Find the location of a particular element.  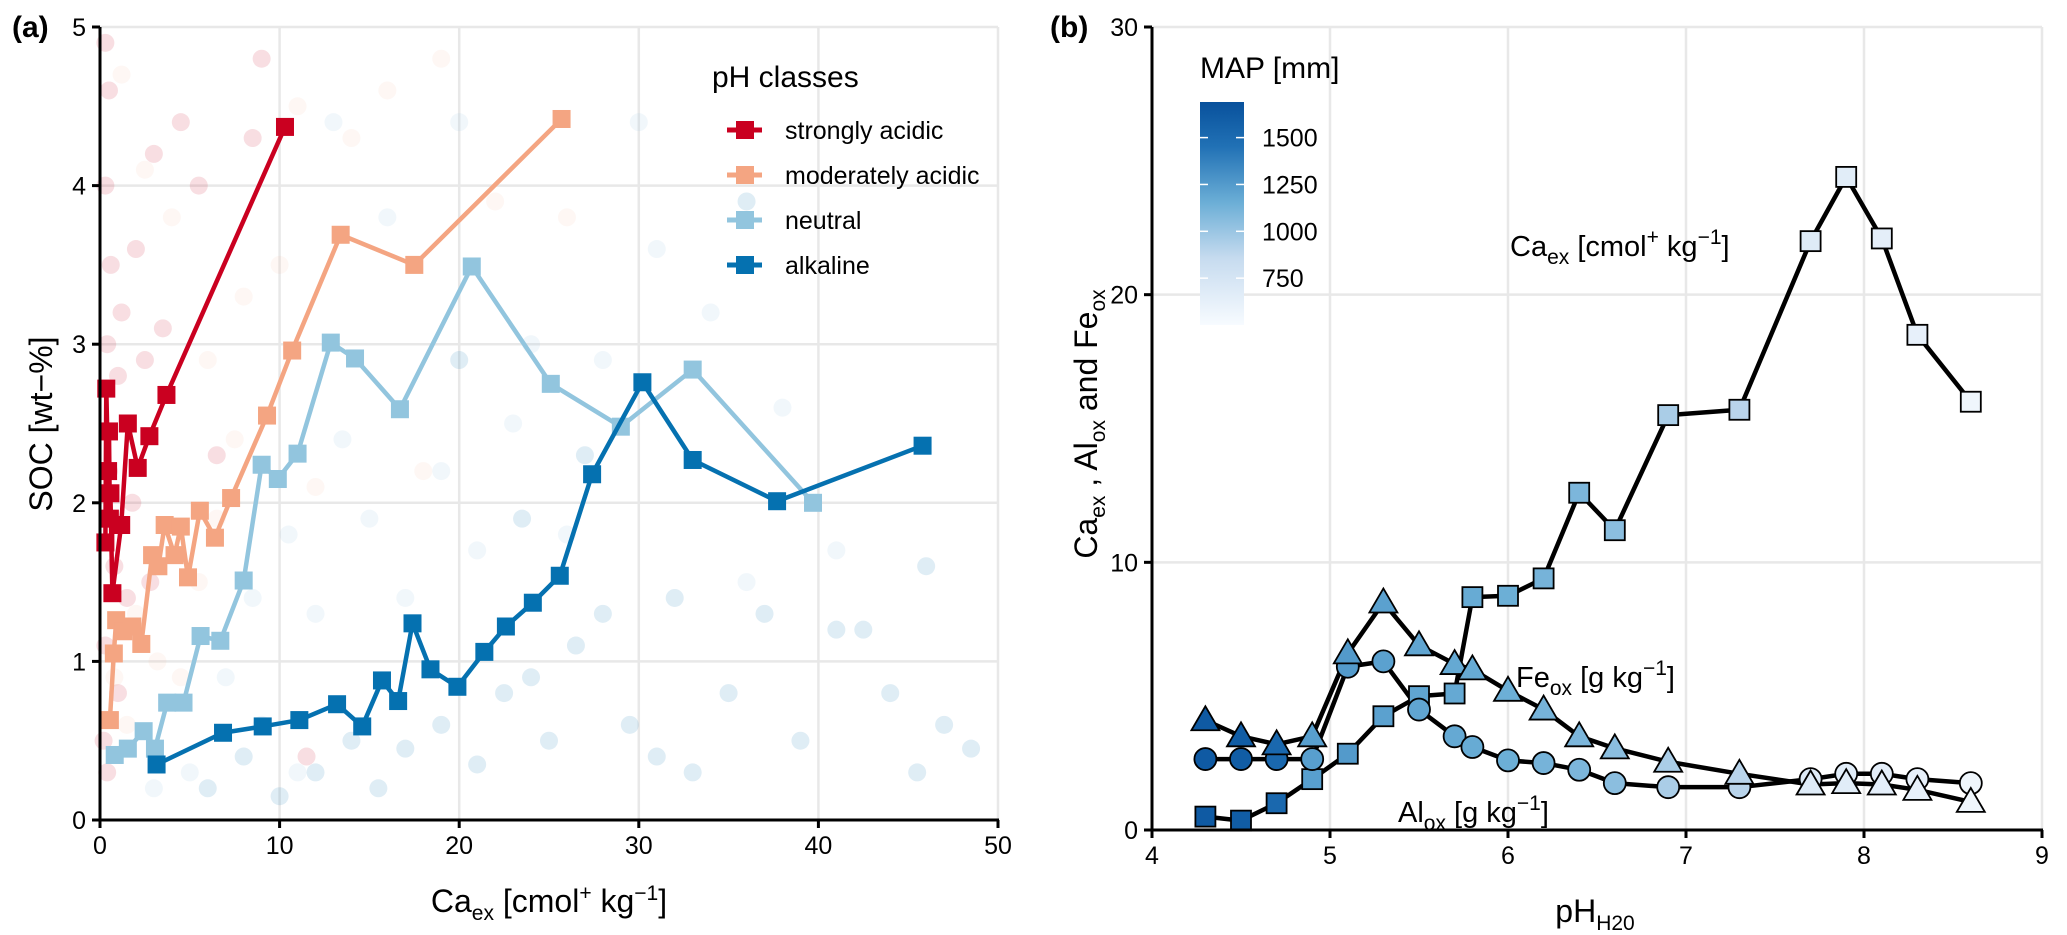

legend-item-moderately-acidic: moderately acidic is located at coordinates (853, 176).